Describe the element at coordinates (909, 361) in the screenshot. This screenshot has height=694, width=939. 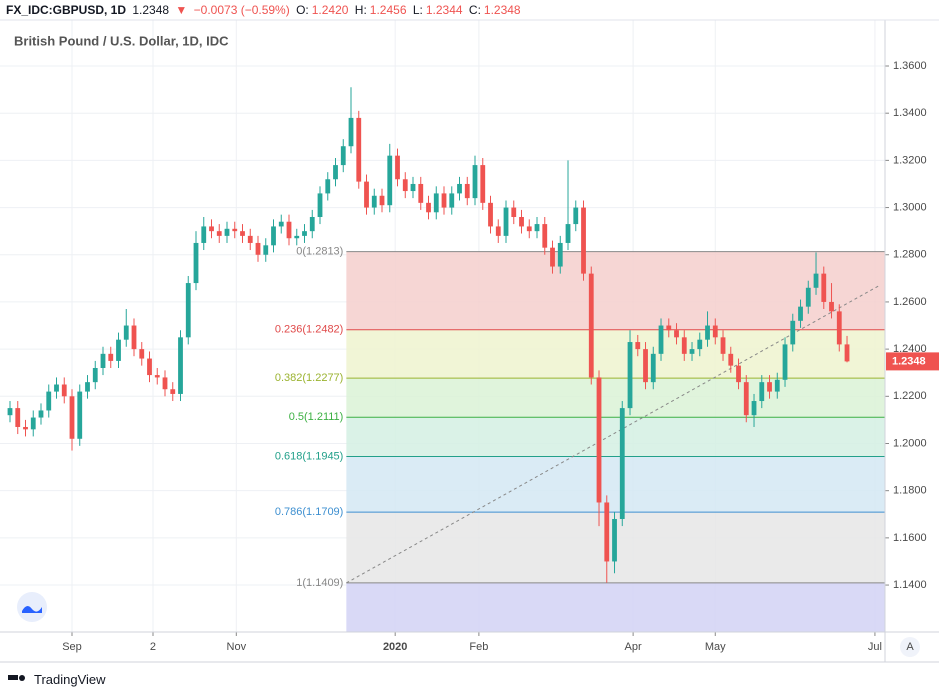
I see `last-price-label: 1.2348` at that location.